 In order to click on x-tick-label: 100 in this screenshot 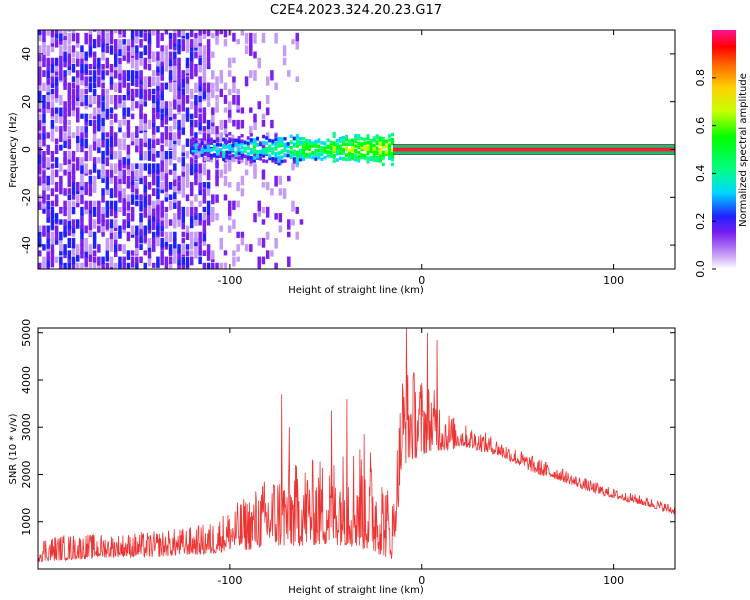, I will do `click(613, 580)`.